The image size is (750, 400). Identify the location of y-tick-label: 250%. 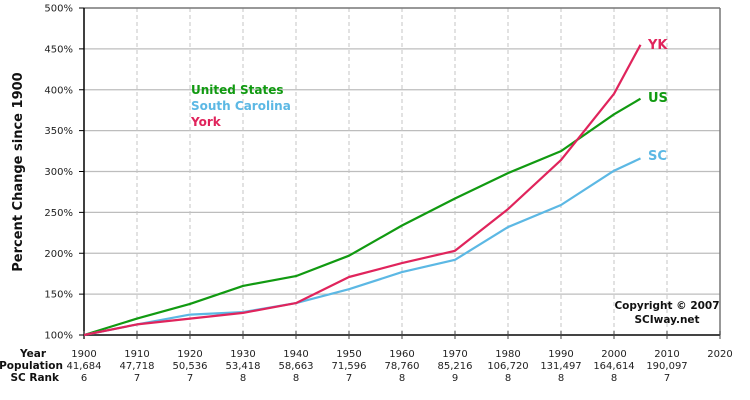
(58, 213).